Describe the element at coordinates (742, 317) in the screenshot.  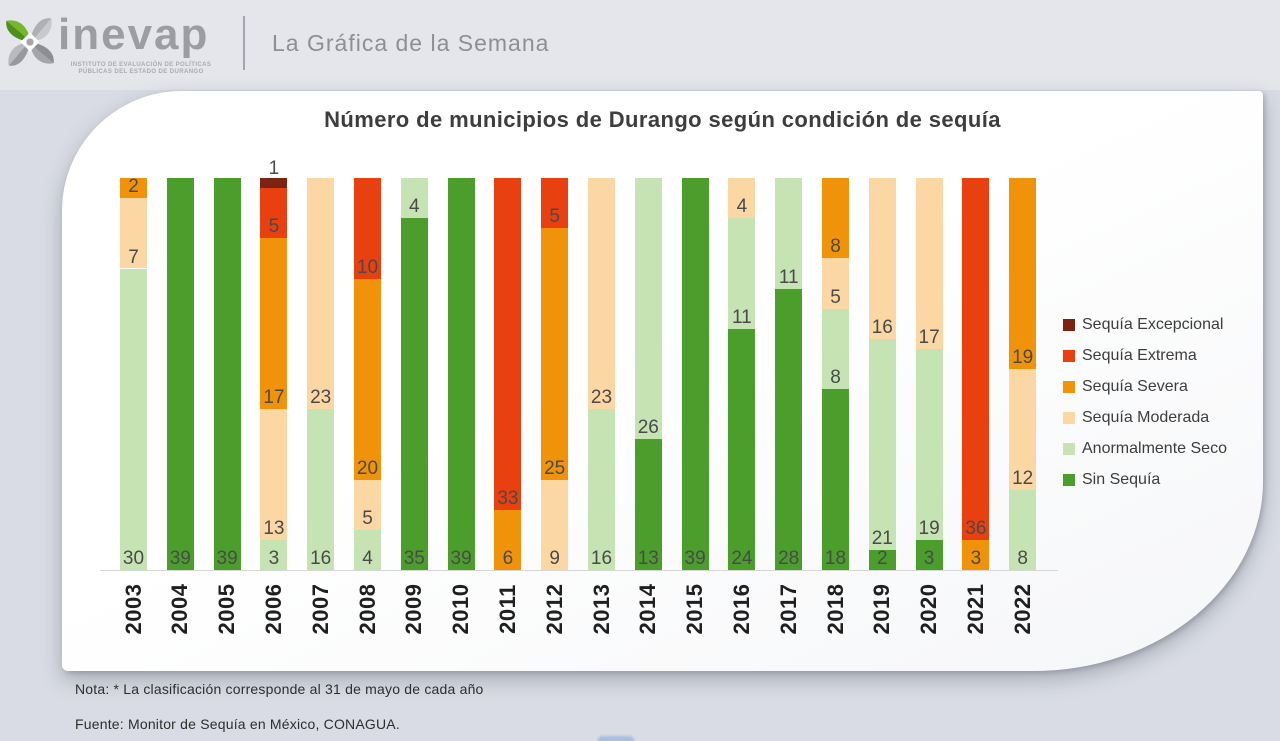
I see `segment-value-label: 11` at that location.